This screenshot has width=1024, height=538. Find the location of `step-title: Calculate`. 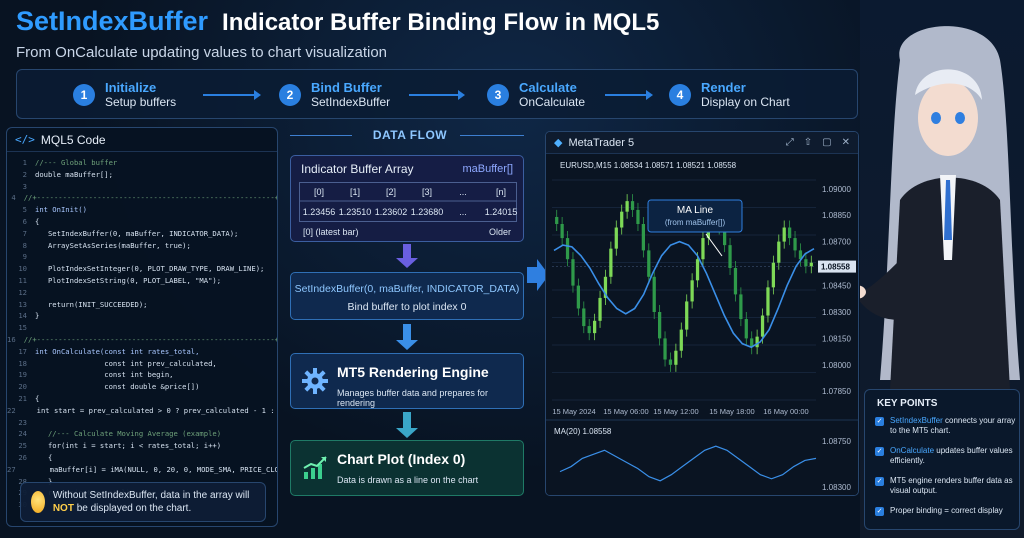

step-title: Calculate is located at coordinates (548, 87).